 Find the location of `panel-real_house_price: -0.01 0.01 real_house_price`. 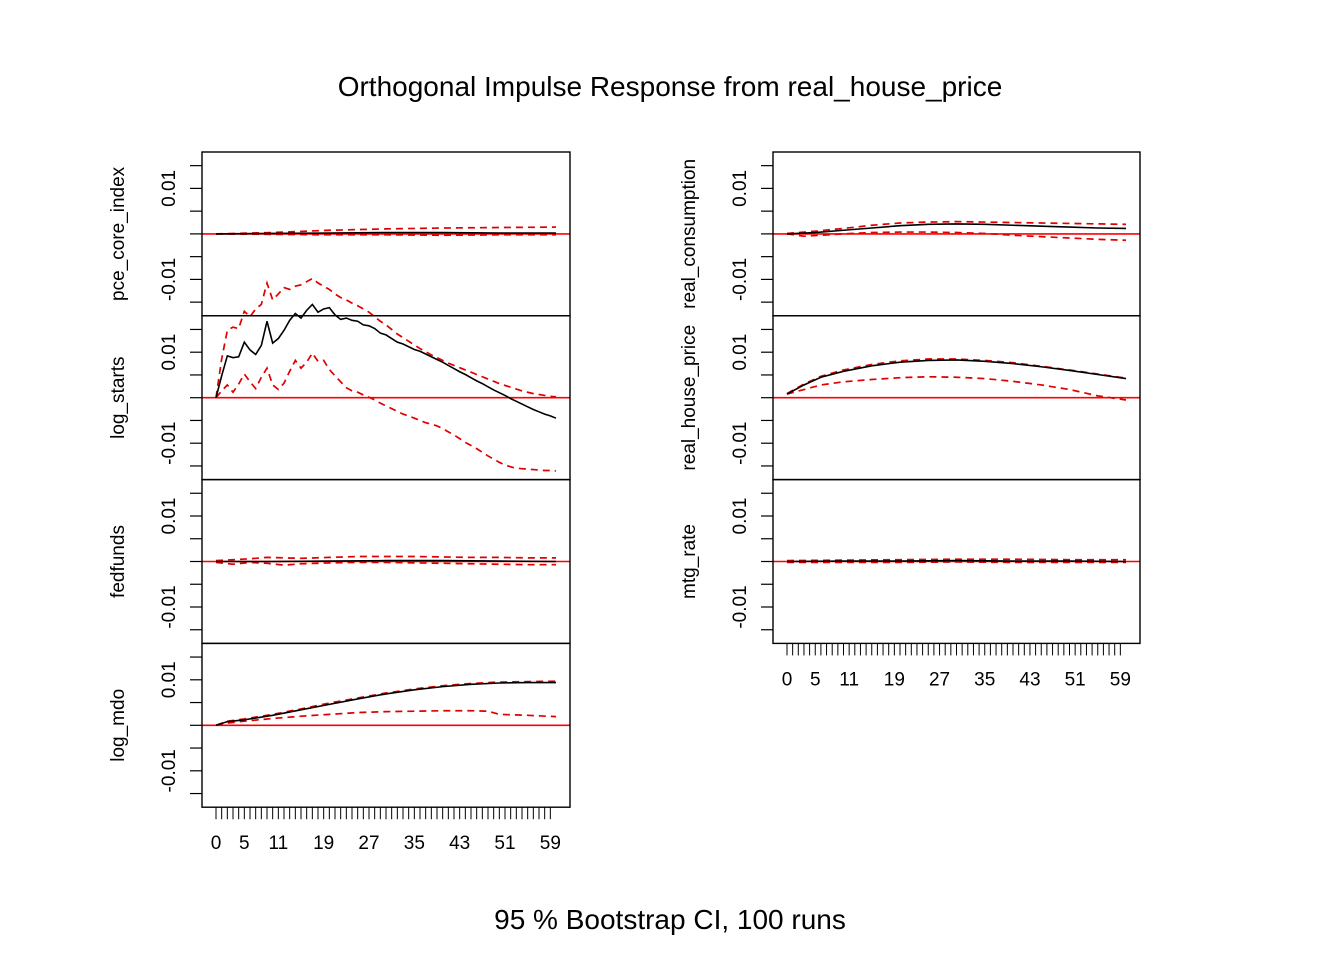

panel-real_house_price: -0.01 0.01 real_house_price is located at coordinates (910, 398).